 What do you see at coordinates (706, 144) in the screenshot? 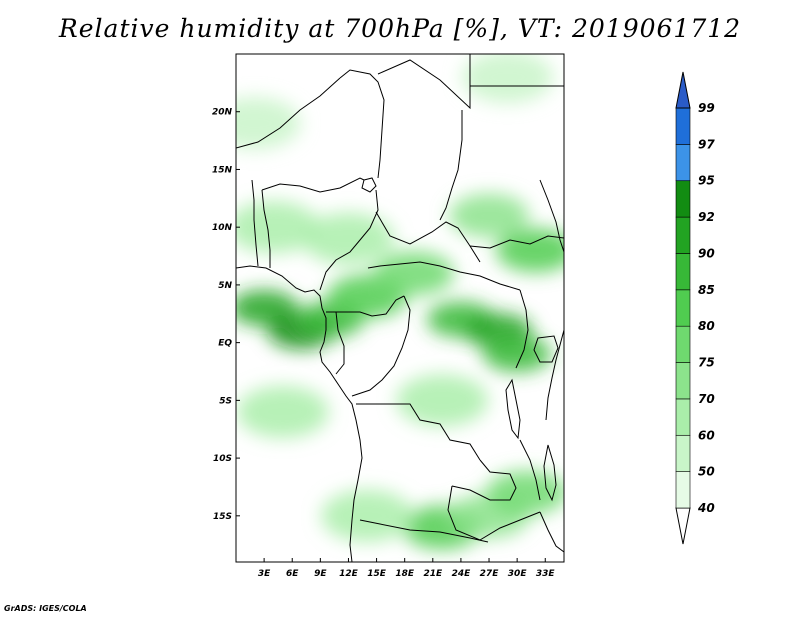
I see `colorbar-label: 97` at bounding box center [706, 144].